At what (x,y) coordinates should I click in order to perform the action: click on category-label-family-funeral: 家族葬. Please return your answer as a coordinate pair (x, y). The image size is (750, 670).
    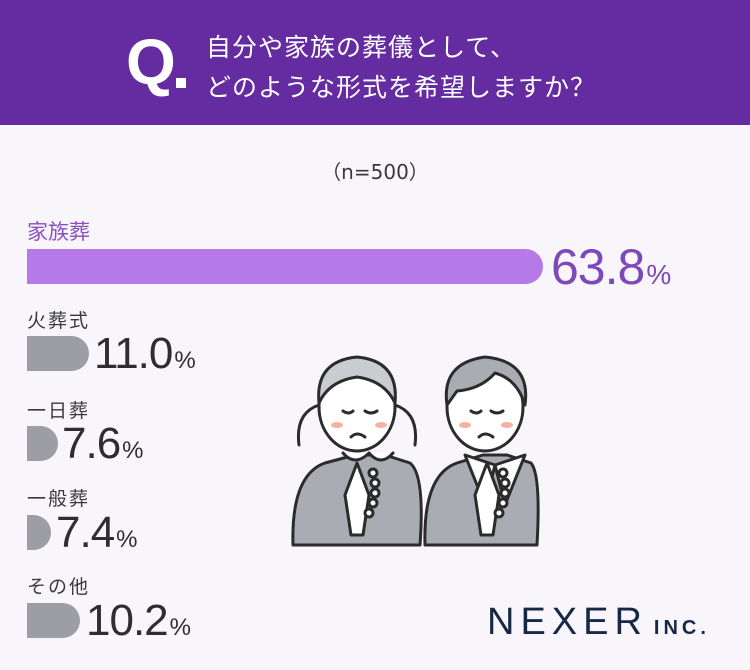
    Looking at the image, I should click on (58, 232).